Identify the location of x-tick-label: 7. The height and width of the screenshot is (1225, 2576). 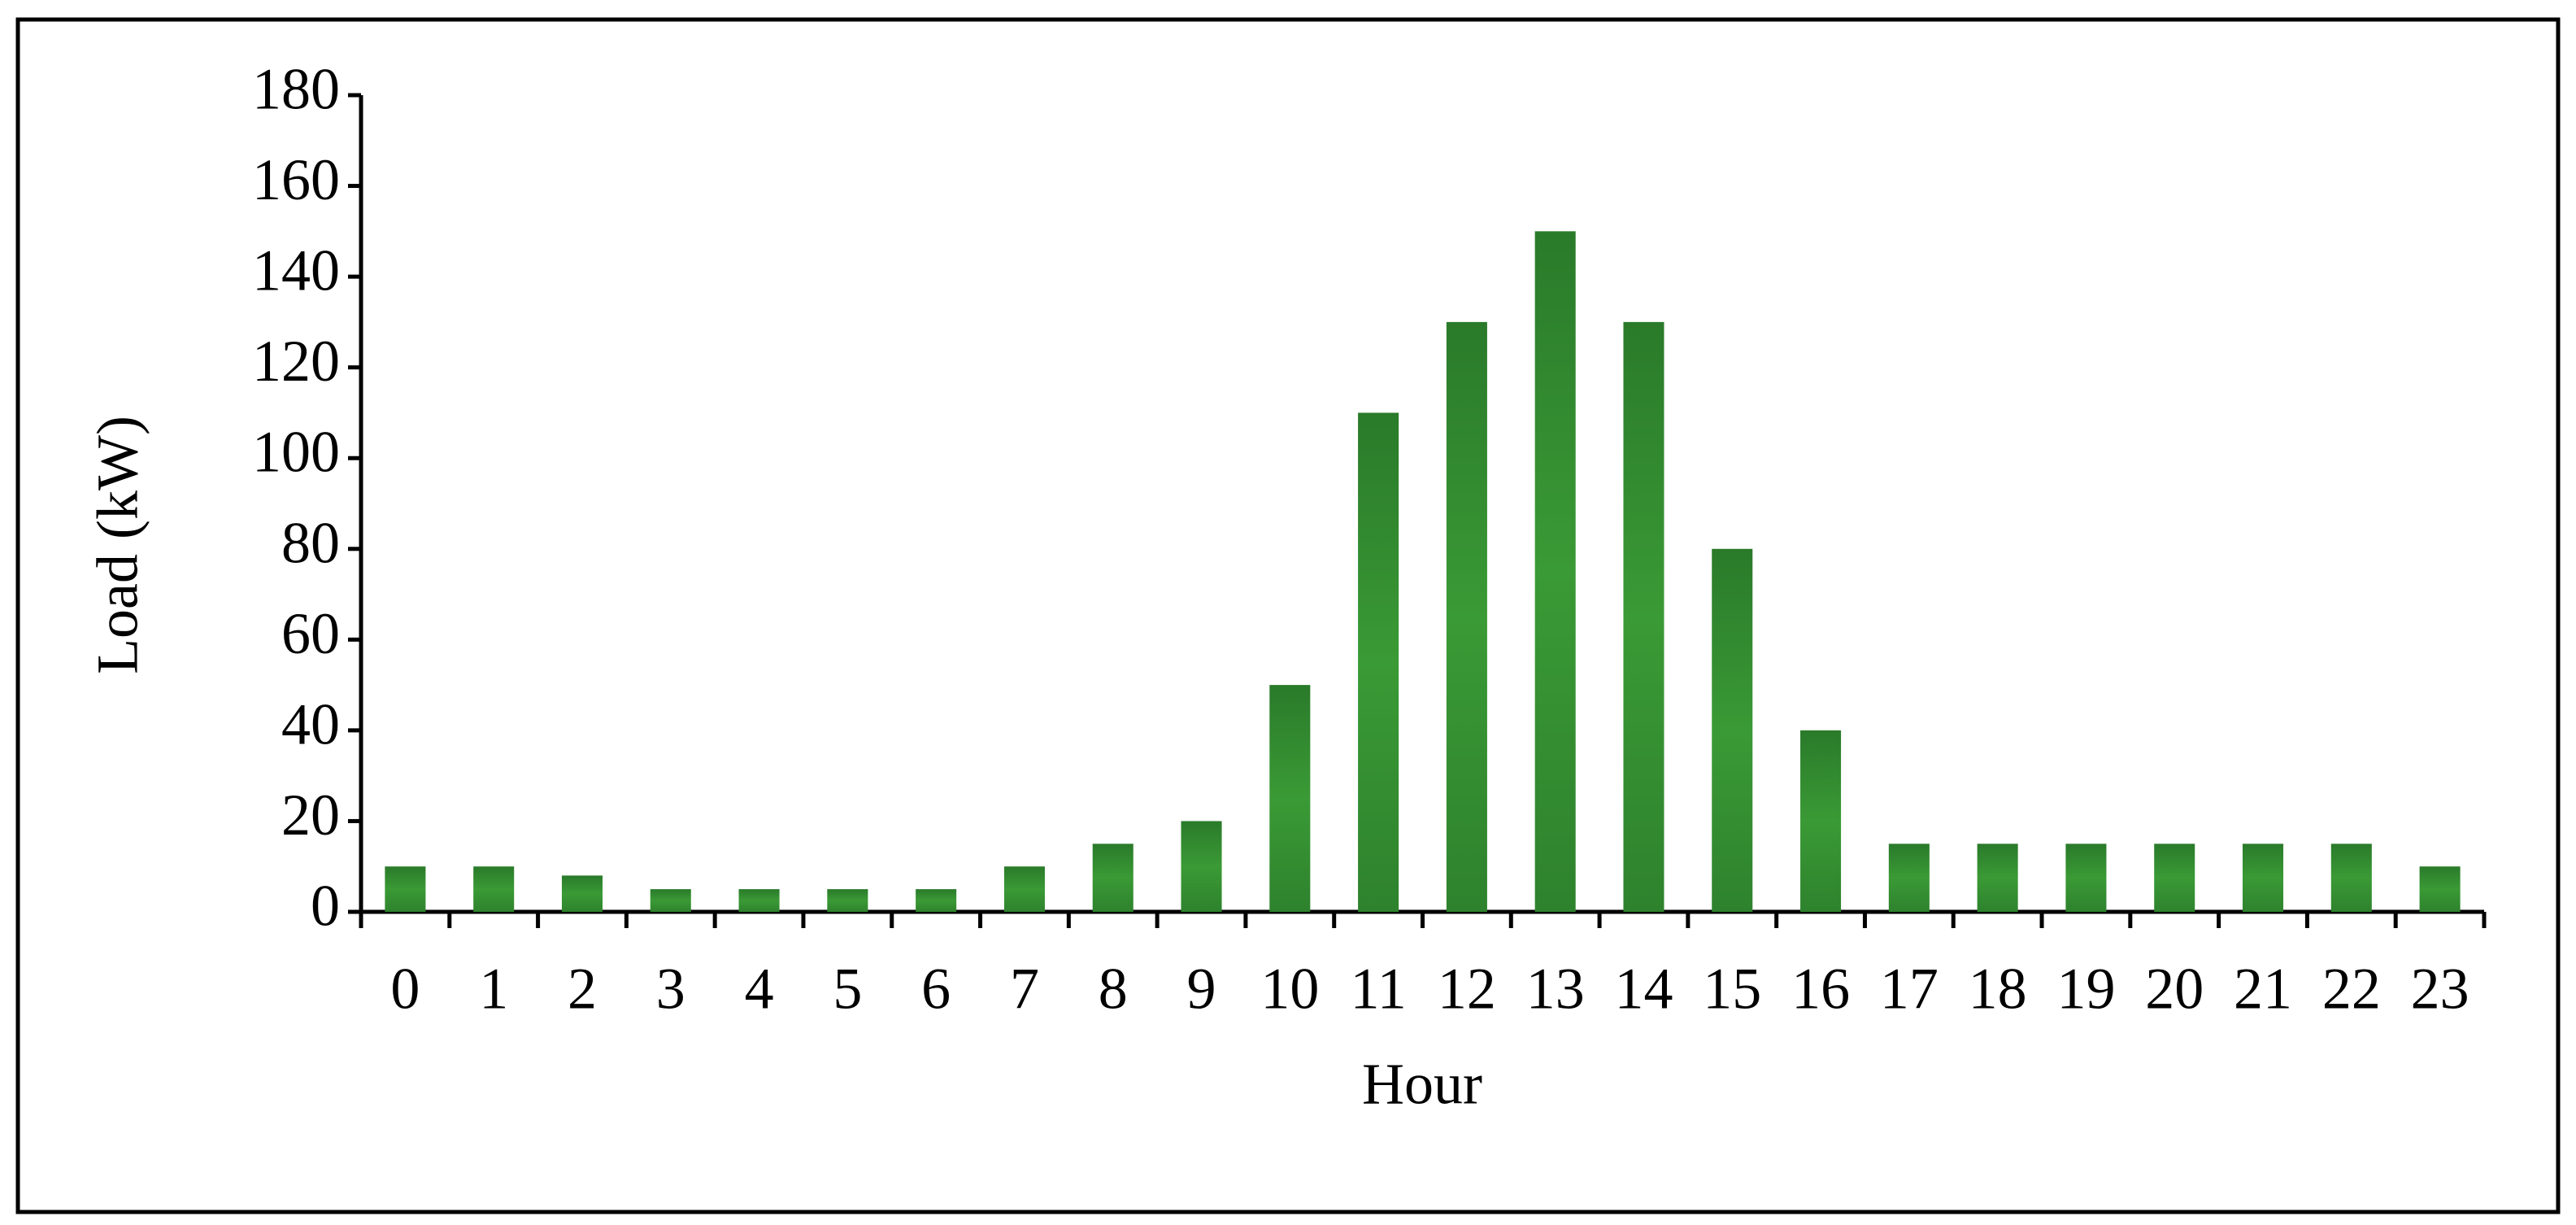
(1025, 990).